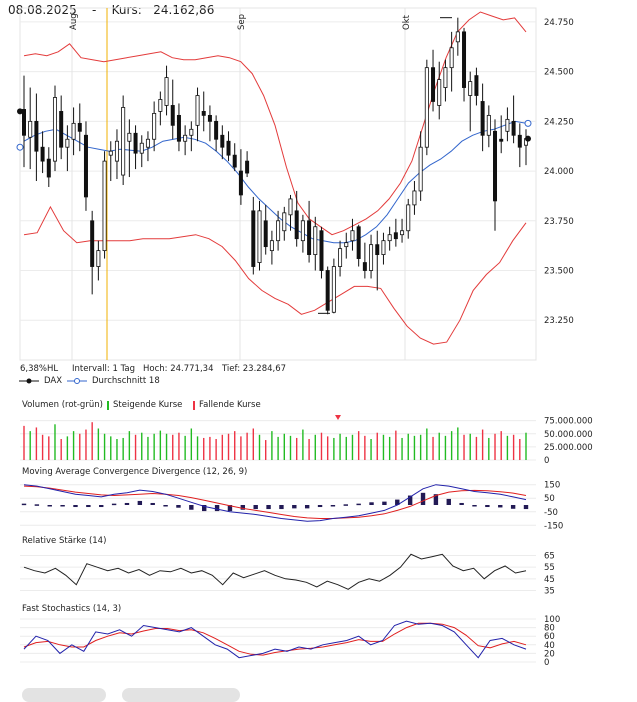 Image resolution: width=637 pixels, height=702 pixels. Describe the element at coordinates (559, 23) in the screenshot. I see `price-tick-label: 24.750` at that location.